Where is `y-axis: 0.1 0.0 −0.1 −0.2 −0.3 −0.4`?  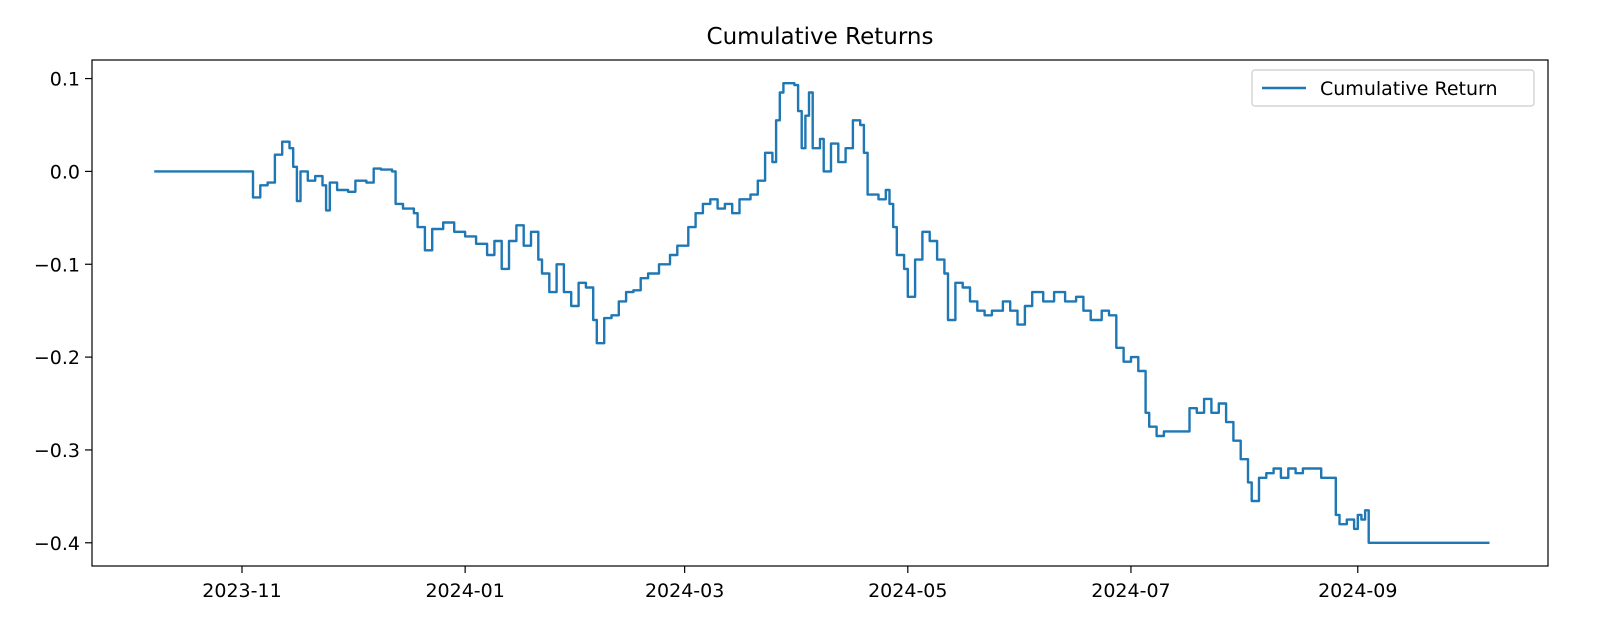 y-axis: 0.1 0.0 −0.1 −0.2 −0.3 −0.4 is located at coordinates (63, 312).